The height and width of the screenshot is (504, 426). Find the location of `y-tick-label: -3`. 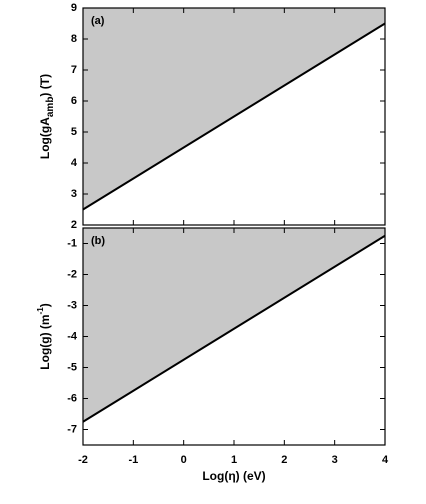

y-tick-label: -3 is located at coordinates (72, 305).